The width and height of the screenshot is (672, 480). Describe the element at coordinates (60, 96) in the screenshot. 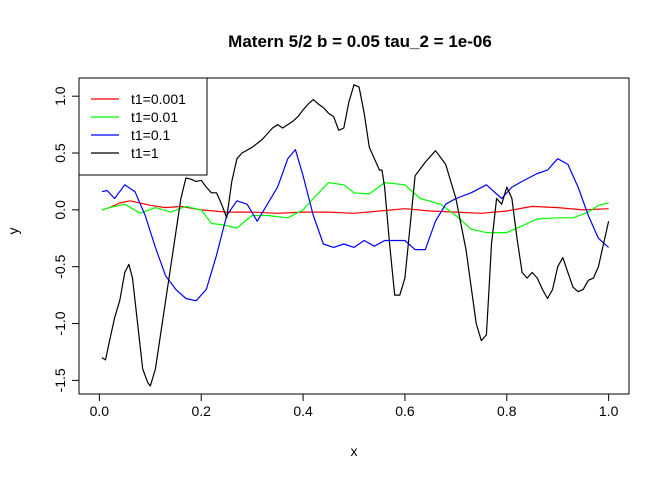

I see `y-tick-label: 1.0` at that location.